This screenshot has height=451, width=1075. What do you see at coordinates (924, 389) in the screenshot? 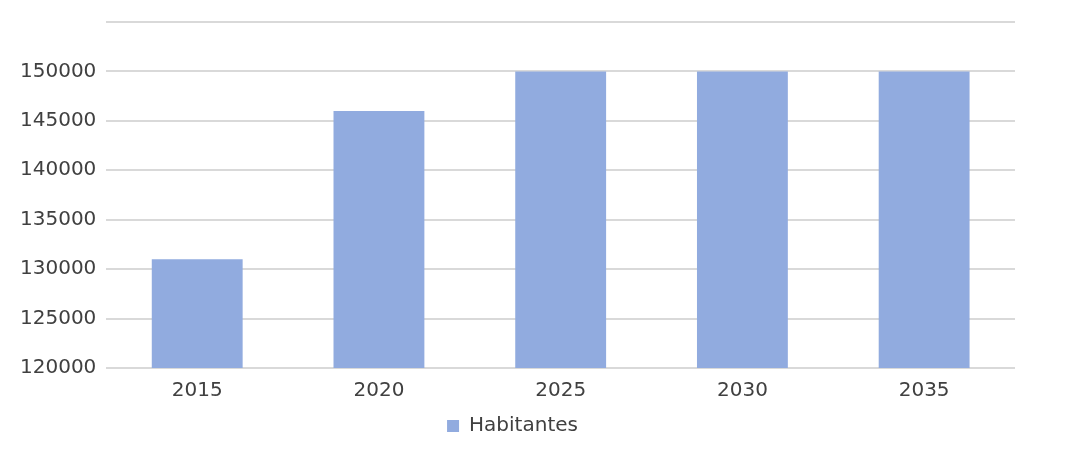
I see `x-tick-label: 2035` at bounding box center [924, 389].